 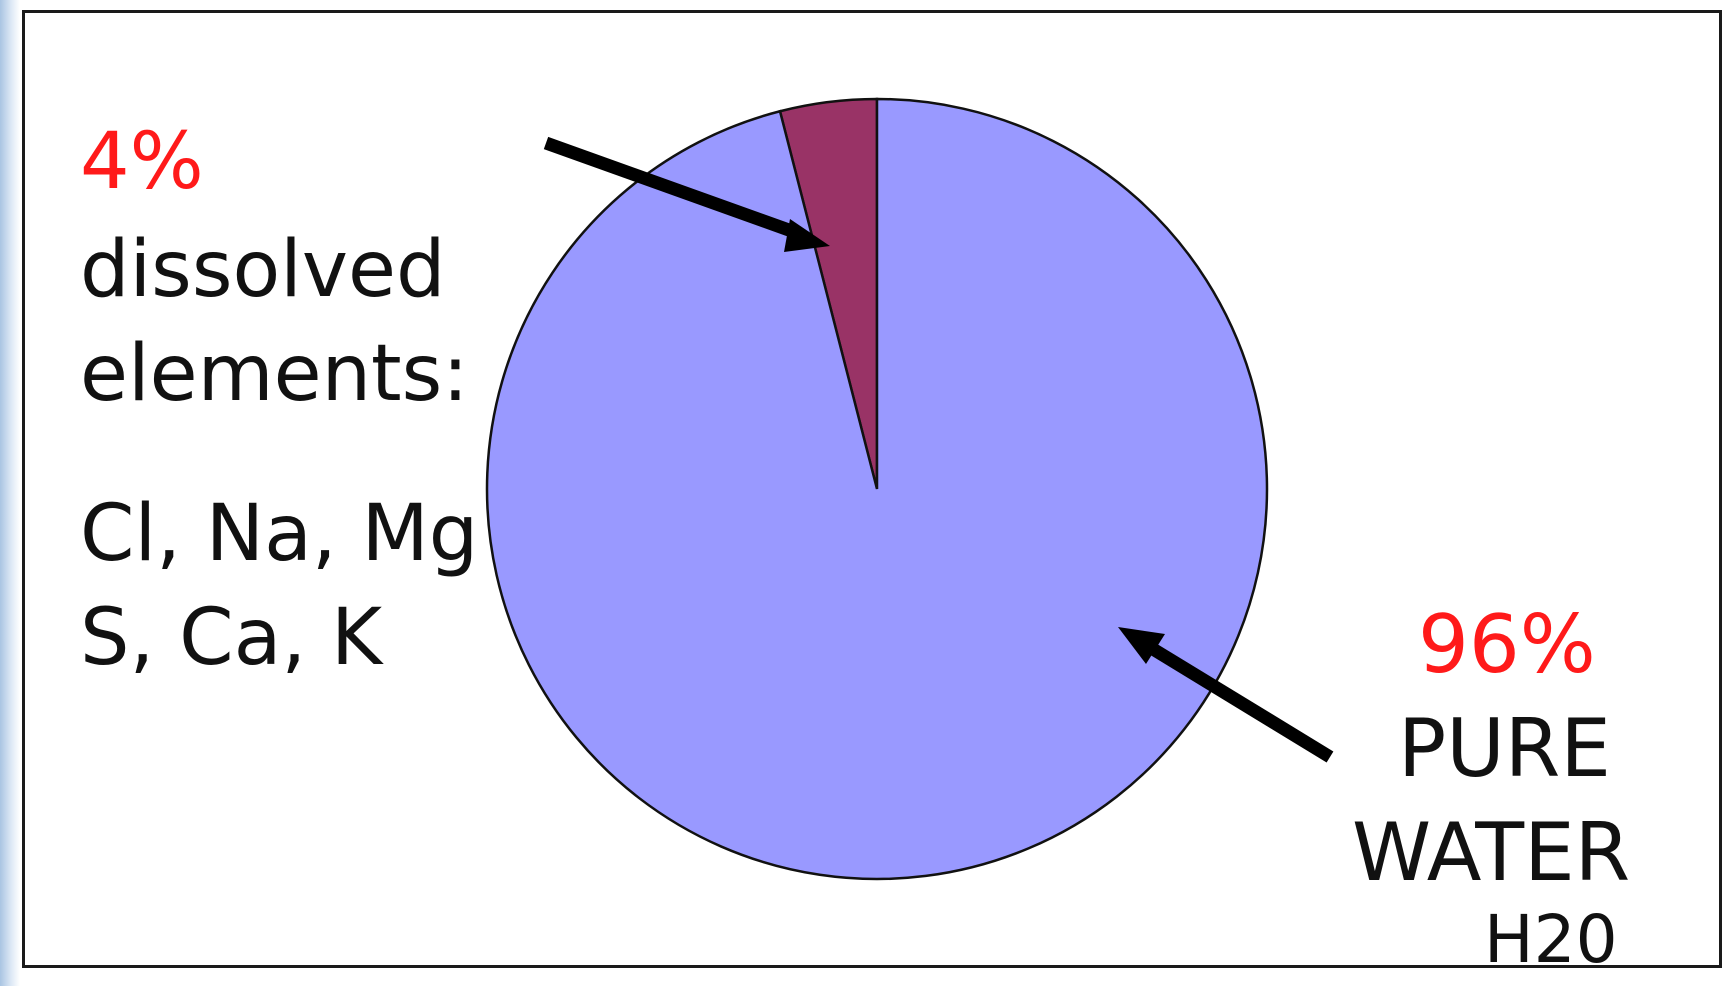 I want to click on dissolved-label-line1: dissolved, so click(x=263, y=270).